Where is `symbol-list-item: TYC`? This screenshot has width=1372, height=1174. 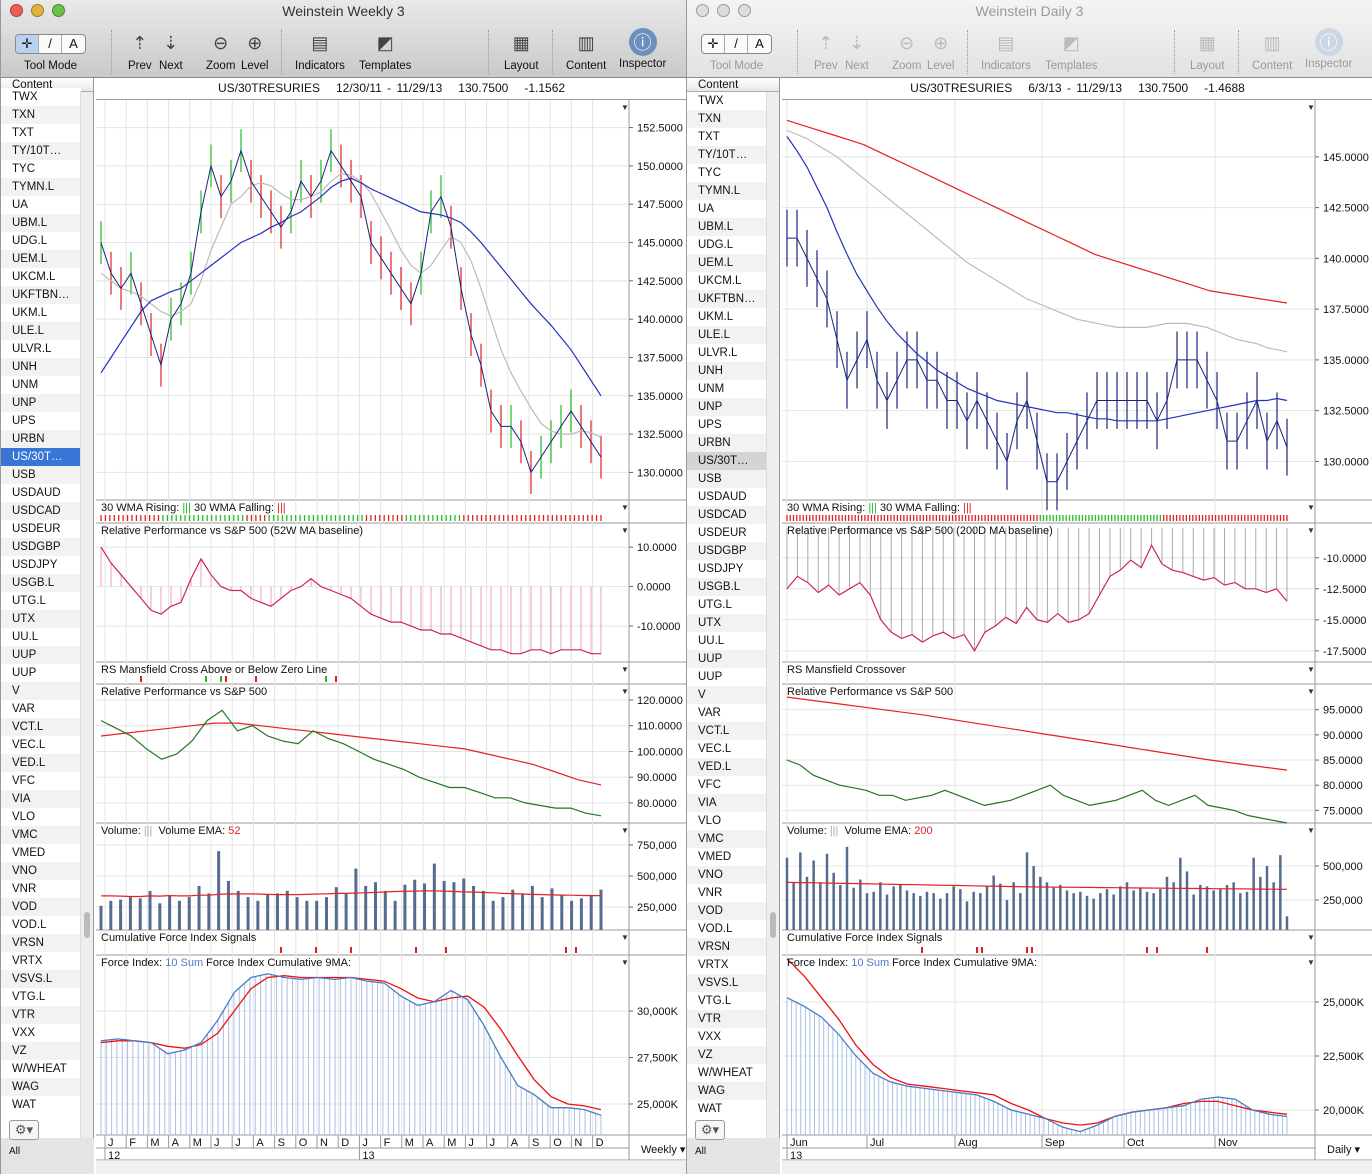 symbol-list-item: TYC is located at coordinates (727, 173).